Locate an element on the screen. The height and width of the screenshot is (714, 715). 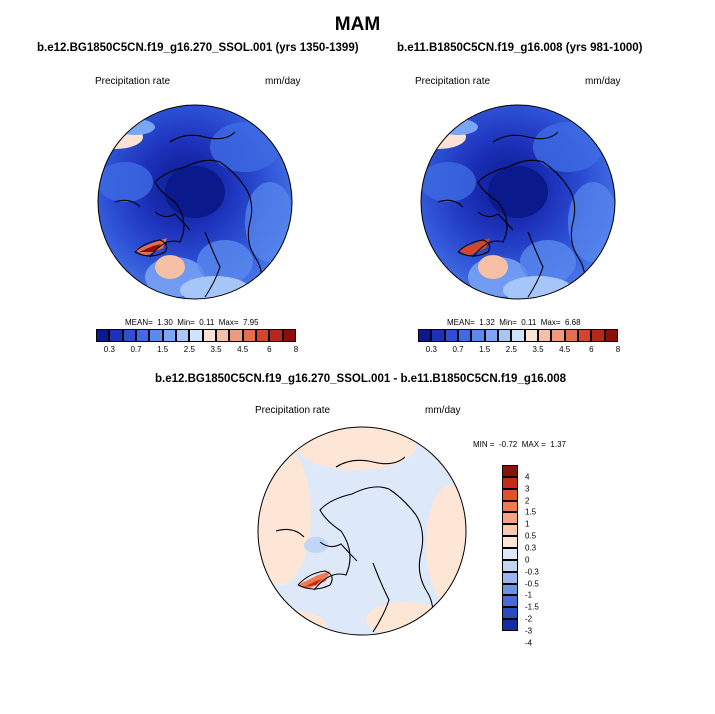
panel1-stats: MEAN= 1.30 Min= 0.11 Max= 7.95 is located at coordinates (192, 322).